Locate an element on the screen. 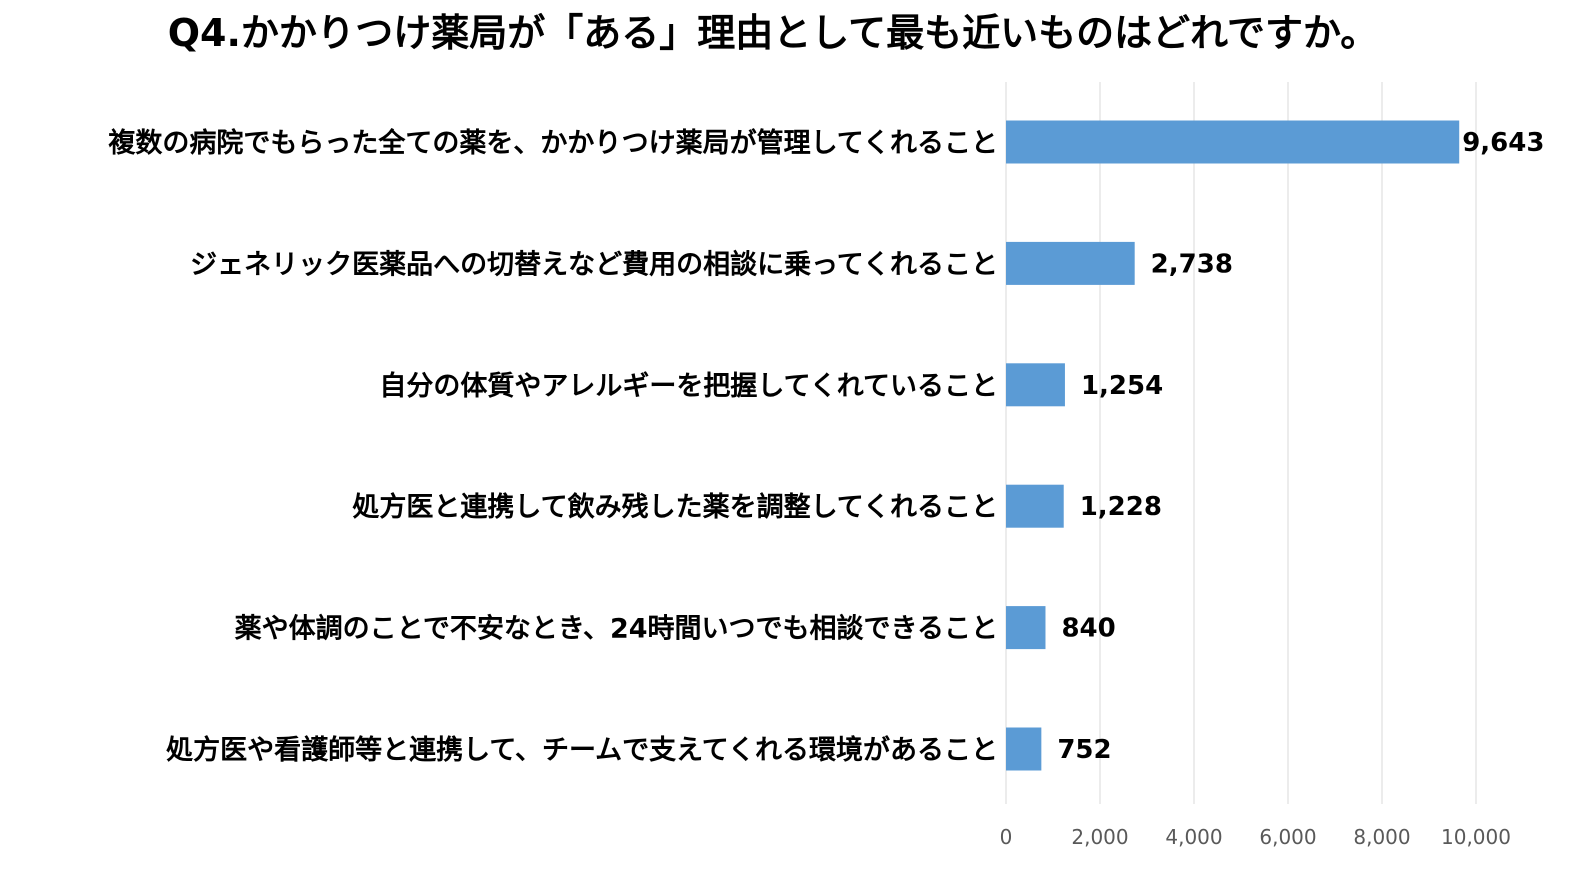 This screenshot has width=1587, height=880. chart-title: Q4.かかりつけ薬局が「ある」理由として最も近いものはどれですか。 is located at coordinates (773, 33).